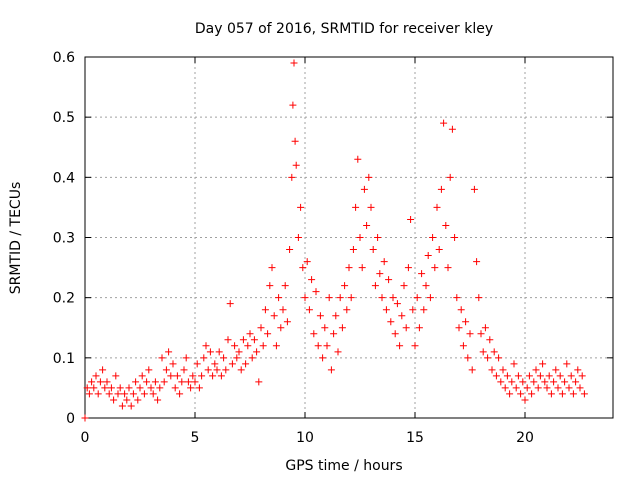 This screenshot has height=480, width=640. What do you see at coordinates (64, 58) in the screenshot?
I see `y-tick-label: 0.6` at bounding box center [64, 58].